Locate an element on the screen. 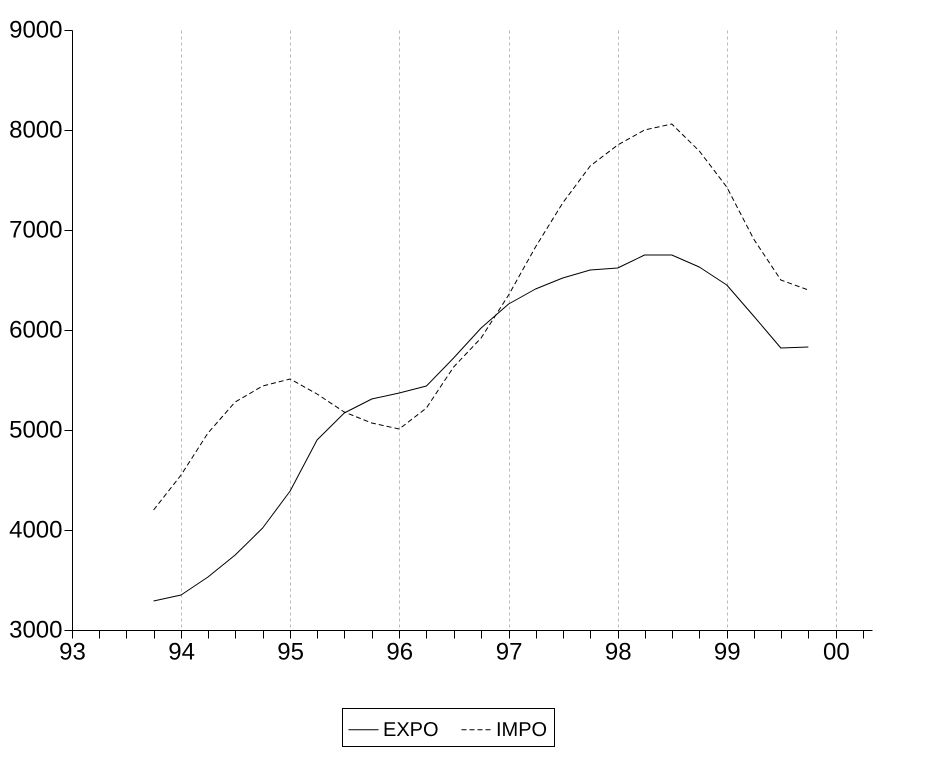  y-tick-label: 9000 is located at coordinates (35, 30).